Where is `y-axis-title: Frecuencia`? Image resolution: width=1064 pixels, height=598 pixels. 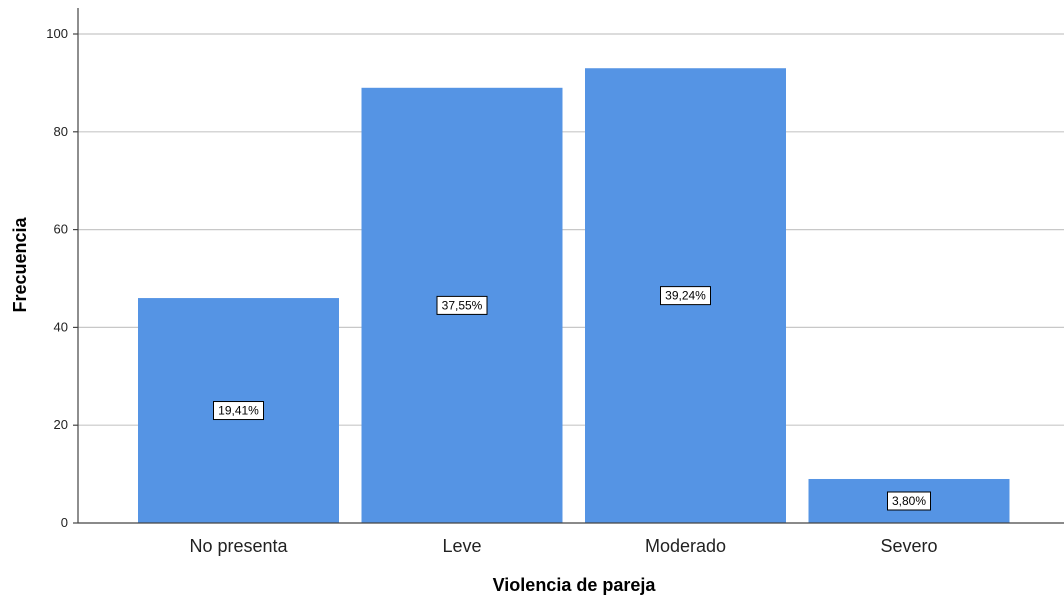 y-axis-title: Frecuencia is located at coordinates (20, 264).